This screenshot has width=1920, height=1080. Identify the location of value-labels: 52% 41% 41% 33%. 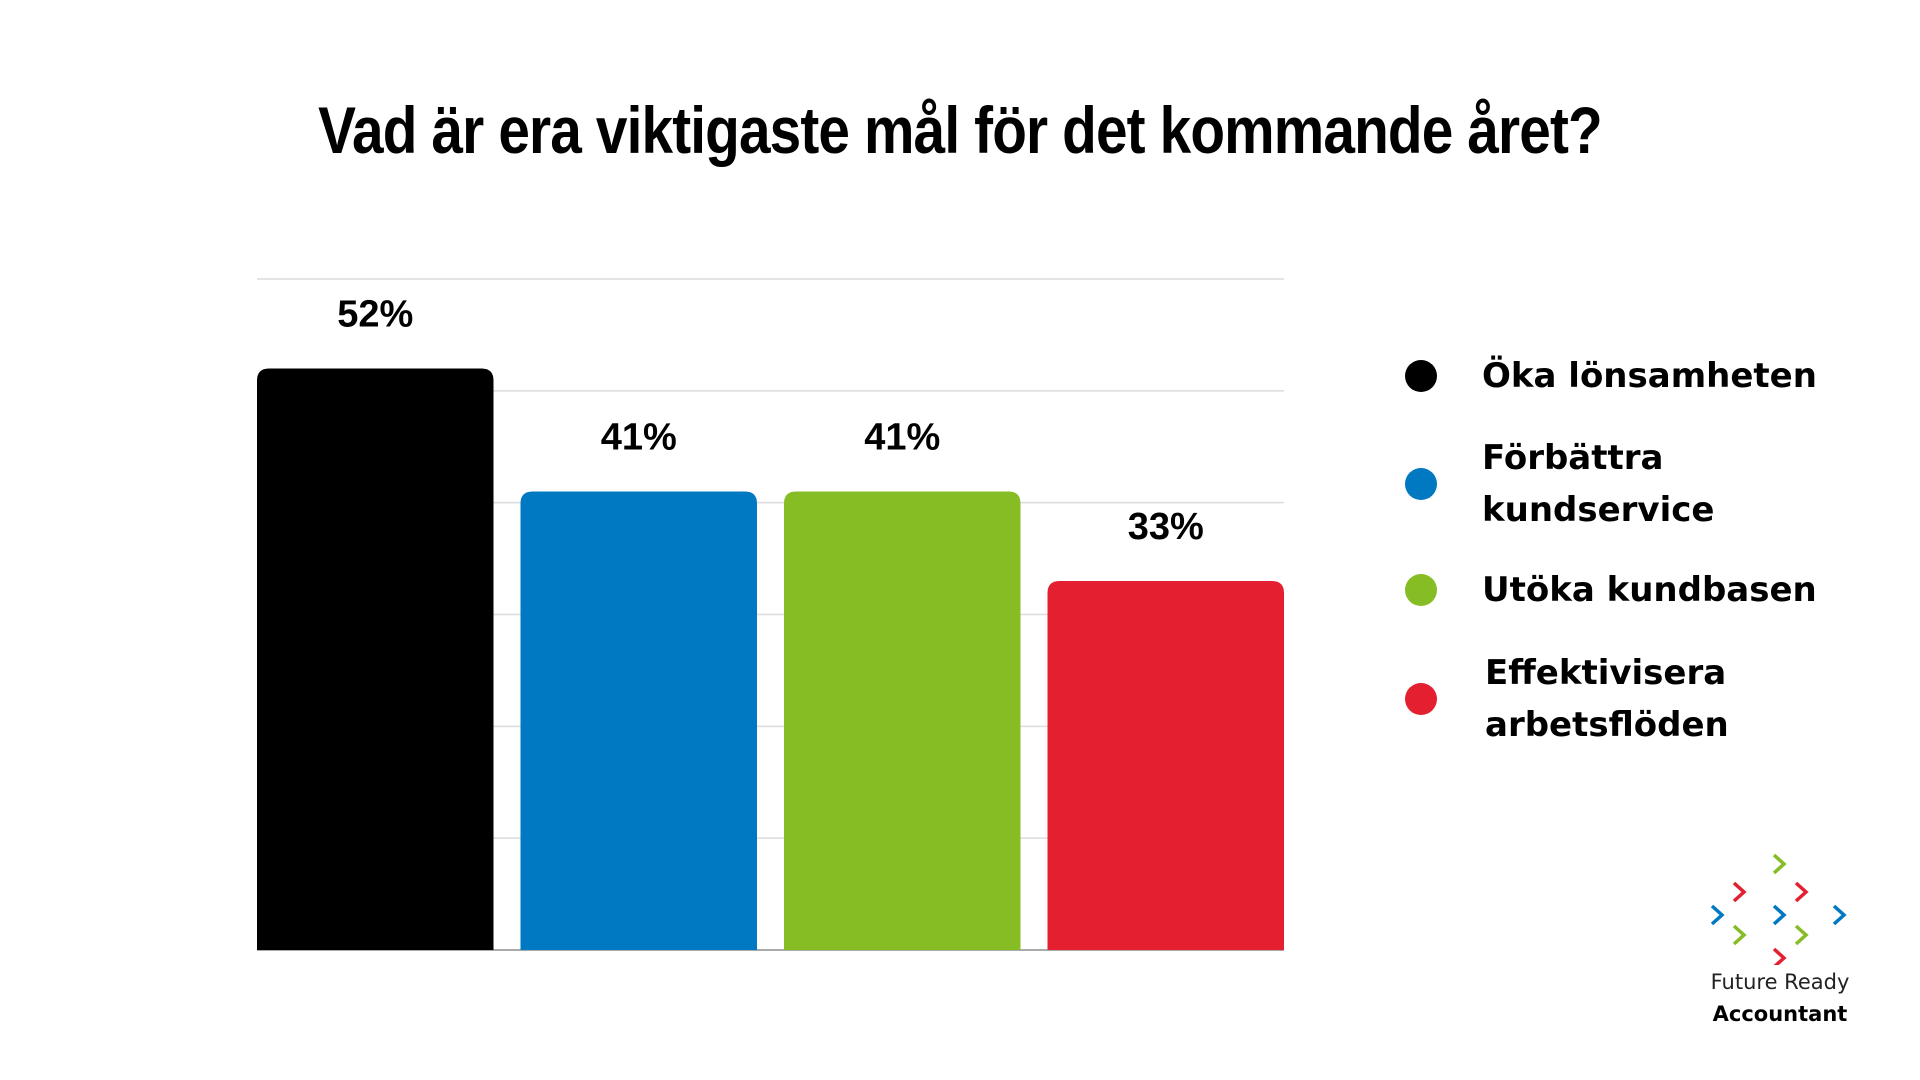
(770, 420).